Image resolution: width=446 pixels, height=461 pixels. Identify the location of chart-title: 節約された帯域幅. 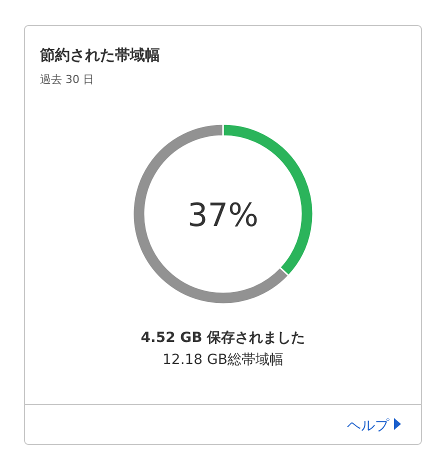
(99, 55).